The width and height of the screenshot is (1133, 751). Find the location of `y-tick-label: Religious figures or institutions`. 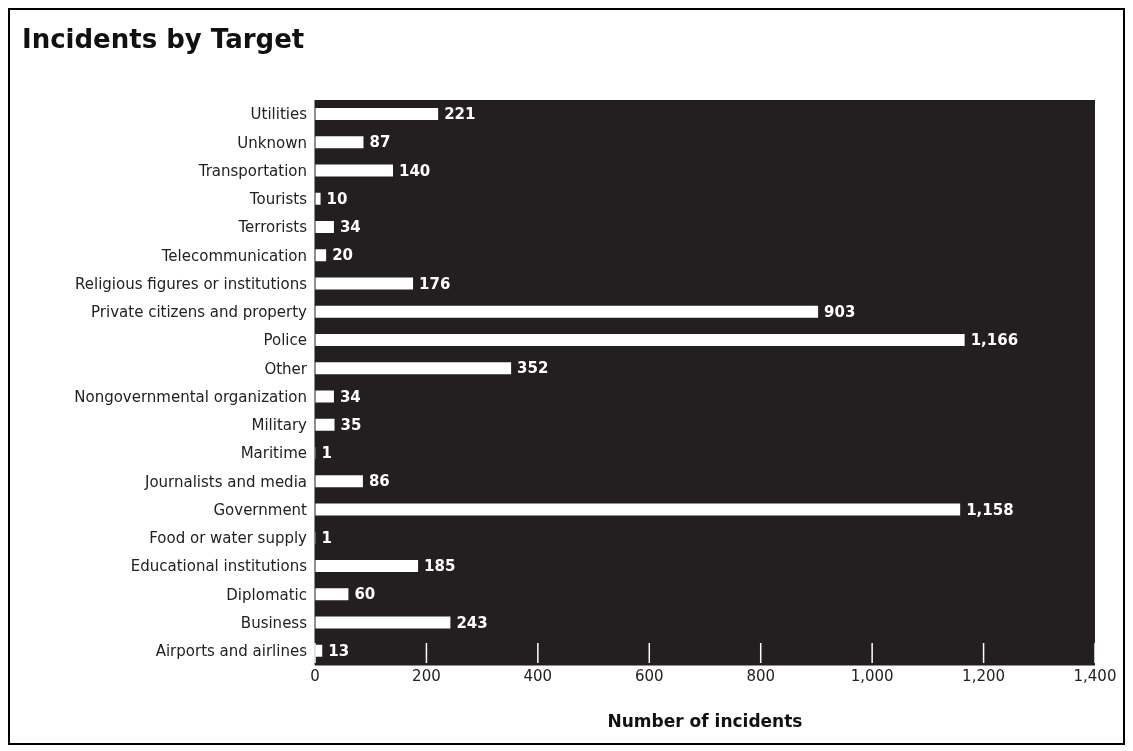

y-tick-label: Religious figures or institutions is located at coordinates (191, 283).